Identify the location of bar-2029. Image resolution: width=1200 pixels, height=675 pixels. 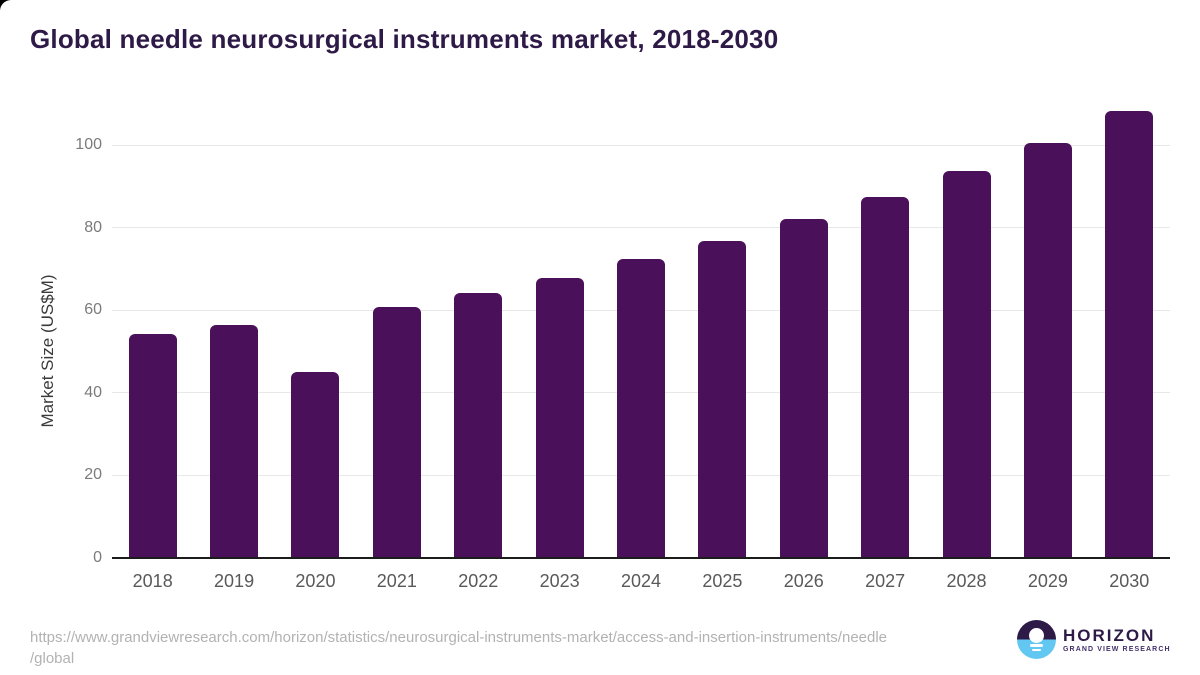
(1047, 350).